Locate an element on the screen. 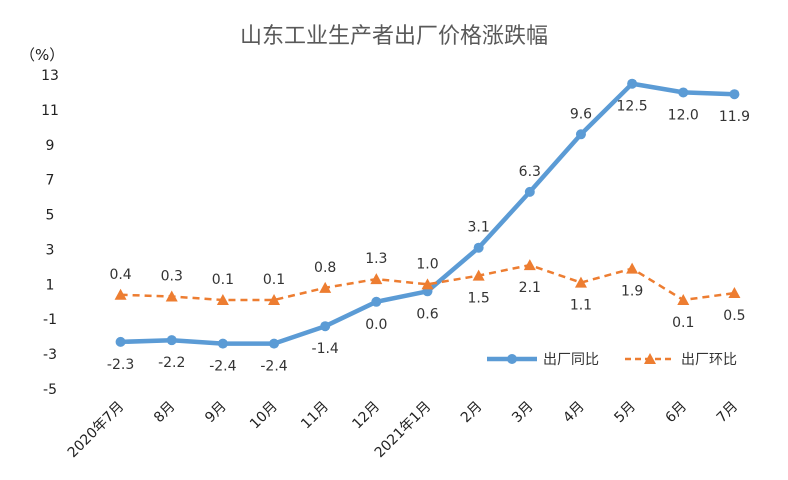 This screenshot has height=480, width=788. data-label: 1.0 is located at coordinates (427, 264).